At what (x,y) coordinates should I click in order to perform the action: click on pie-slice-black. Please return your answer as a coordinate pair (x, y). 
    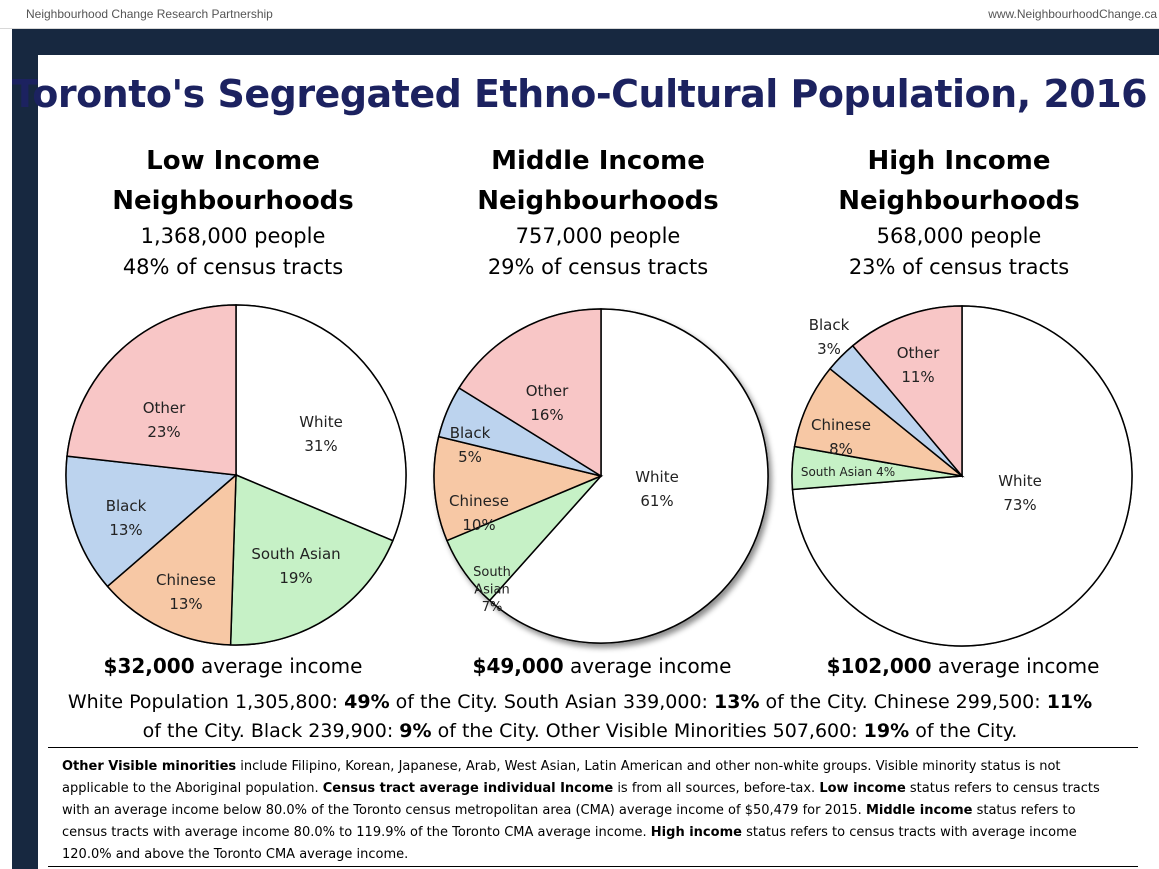
    Looking at the image, I should click on (151, 521).